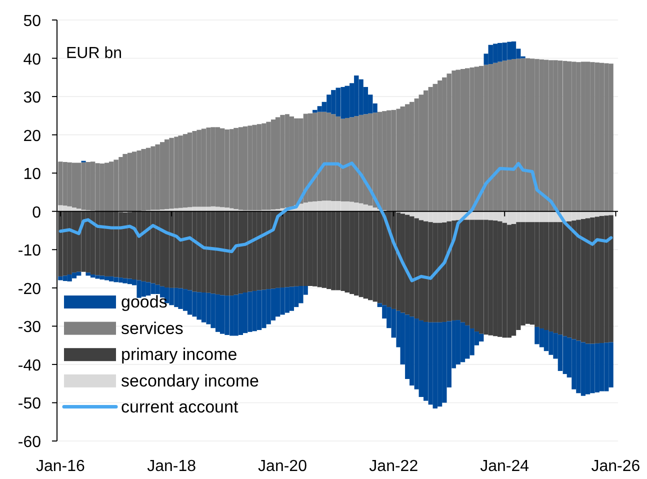 This screenshot has width=647, height=479. Describe the element at coordinates (32, 136) in the screenshot. I see `y-tick-label: 20` at that location.